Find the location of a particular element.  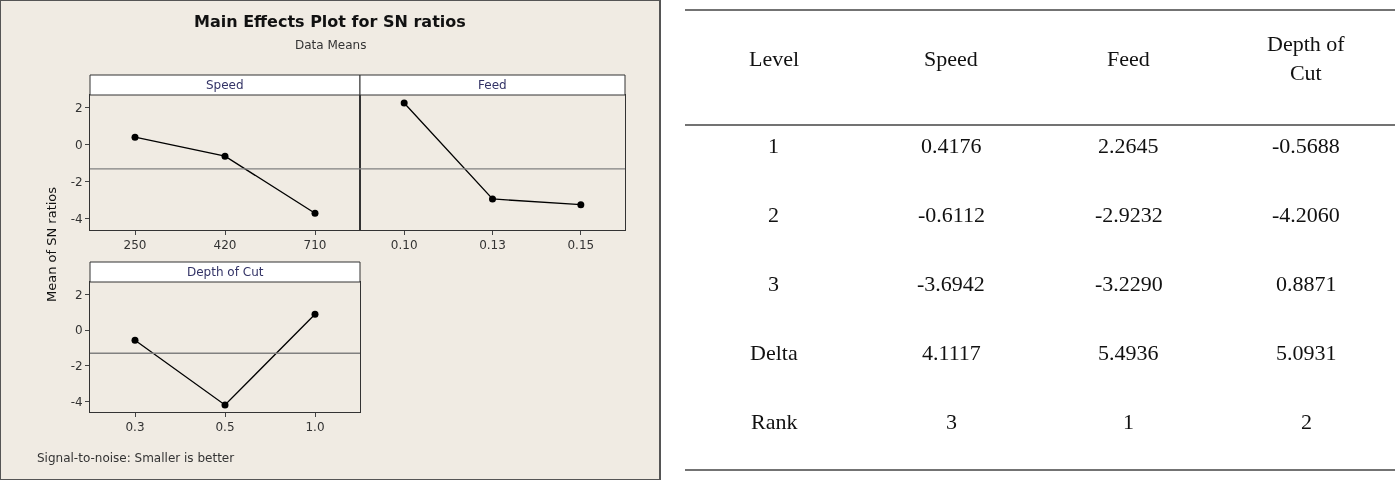

category-label: Speed is located at coordinates (951, 58).